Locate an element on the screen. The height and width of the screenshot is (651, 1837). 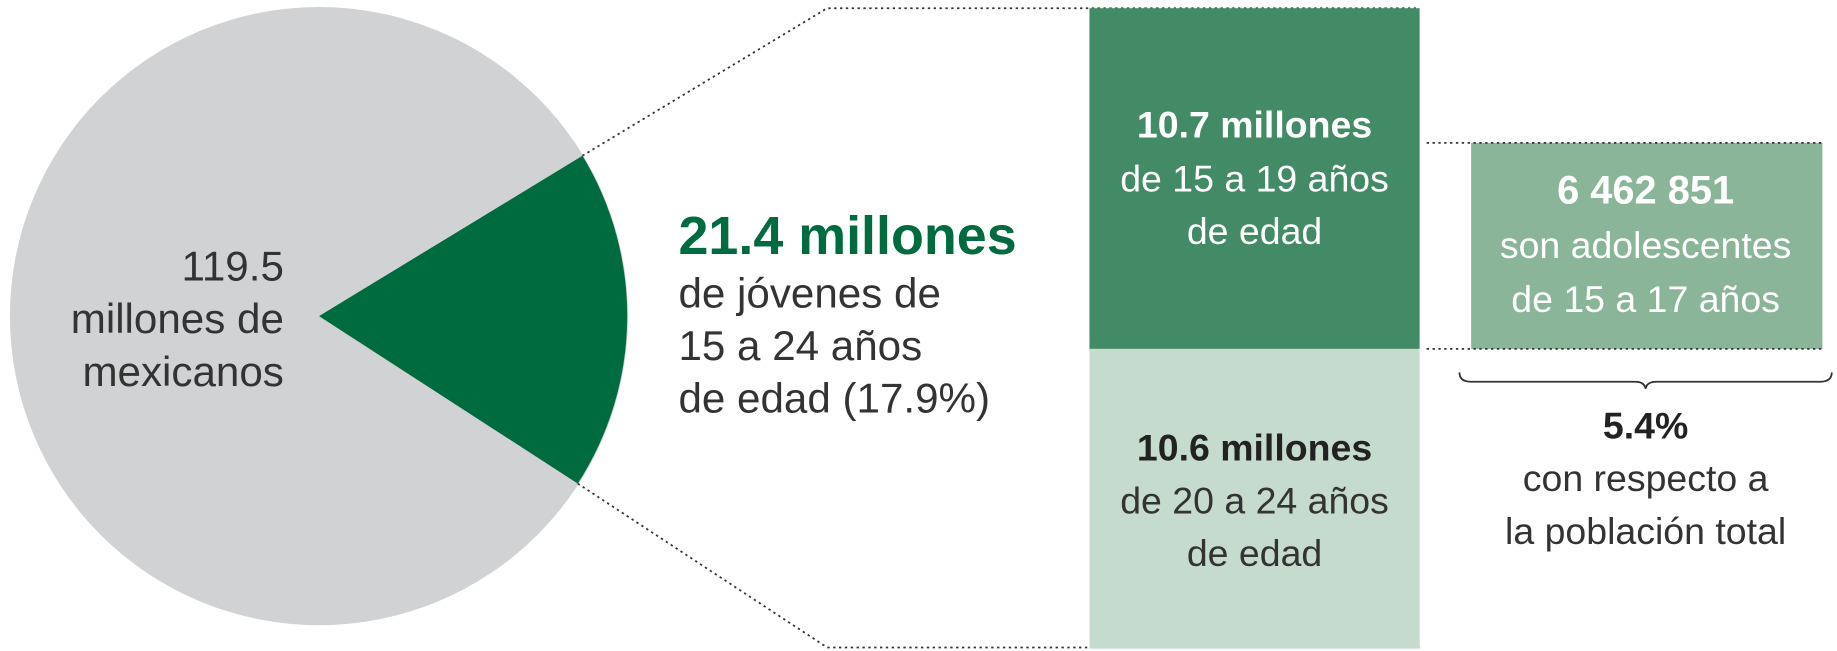
label-line: millones de is located at coordinates (177, 318).